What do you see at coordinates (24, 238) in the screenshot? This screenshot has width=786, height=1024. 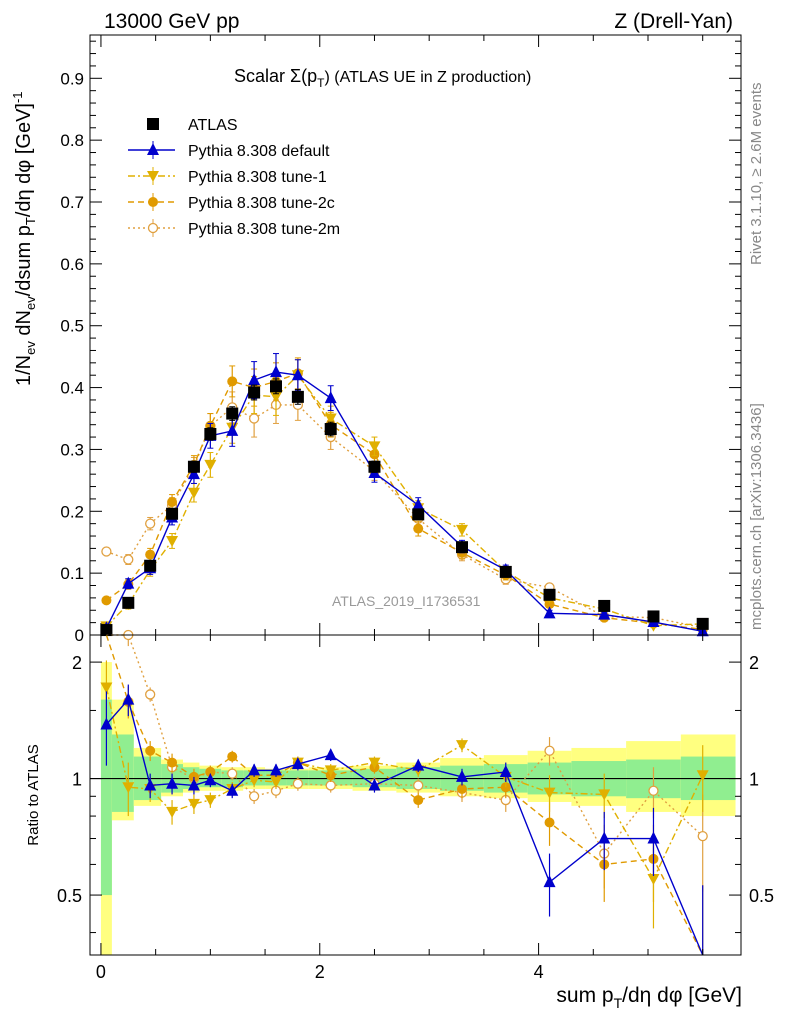 I see `main-y-label: 1/Nev dNev/dsum pT/dη dφ [GeV]-1` at bounding box center [24, 238].